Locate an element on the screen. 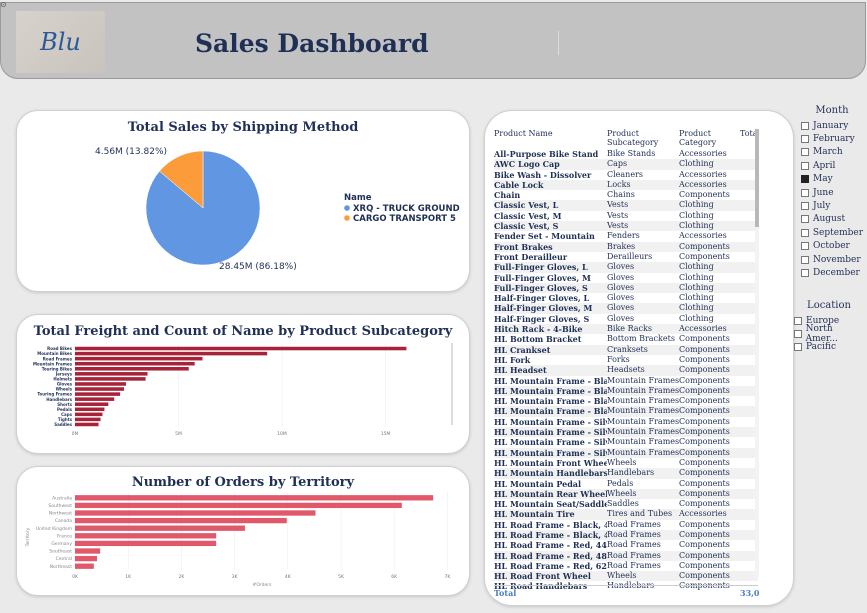  table-row: HL Fork Forks Components is located at coordinates (626, 360).